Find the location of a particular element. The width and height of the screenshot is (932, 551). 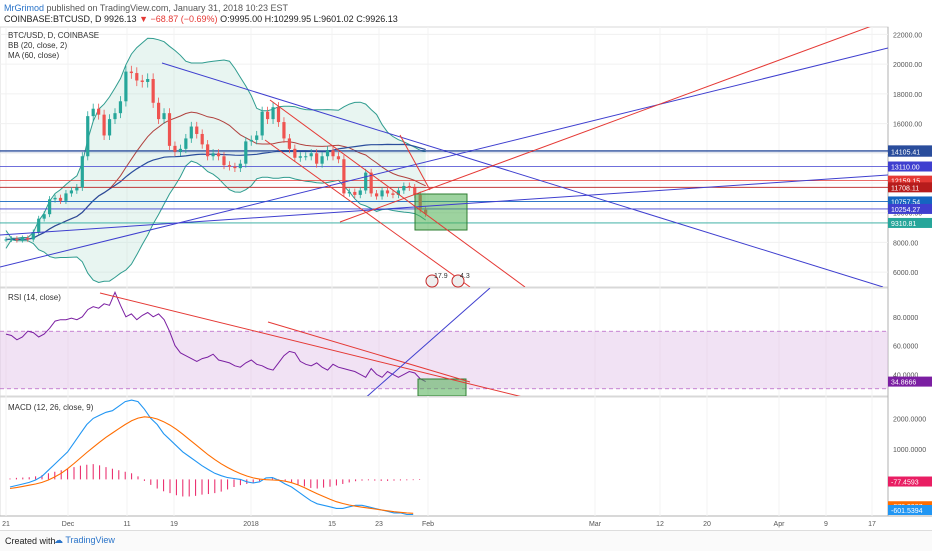

price-tick-label: 6000.00 is located at coordinates (905, 273).